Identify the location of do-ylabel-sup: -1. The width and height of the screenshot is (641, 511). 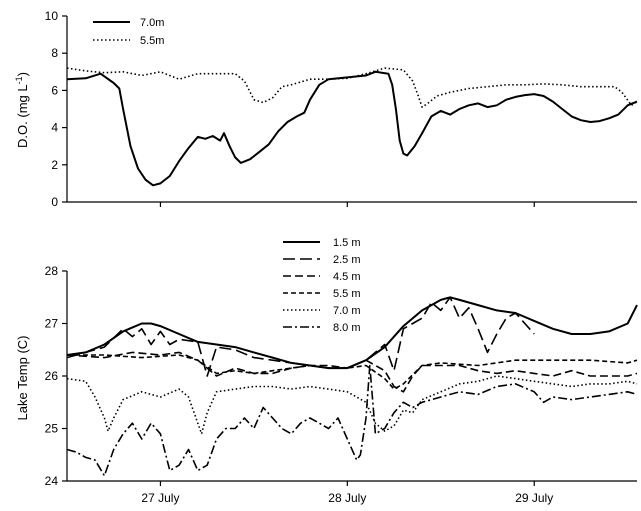
(19, 80).